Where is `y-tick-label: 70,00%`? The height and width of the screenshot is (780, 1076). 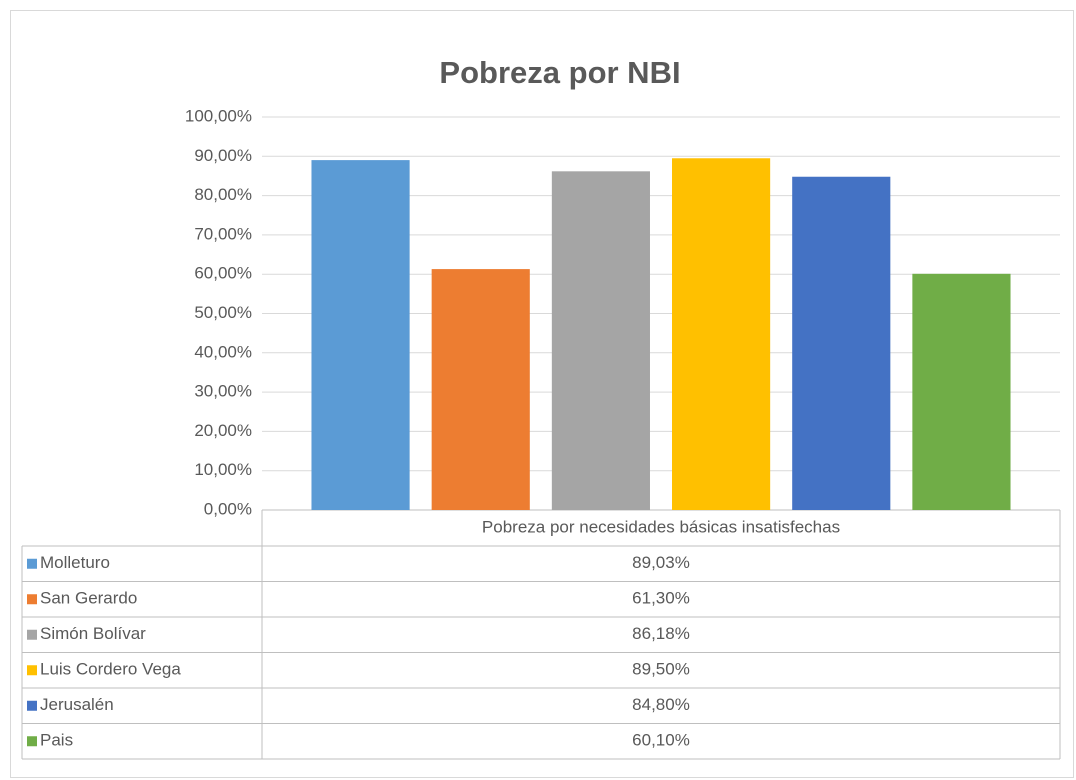 y-tick-label: 70,00% is located at coordinates (223, 233).